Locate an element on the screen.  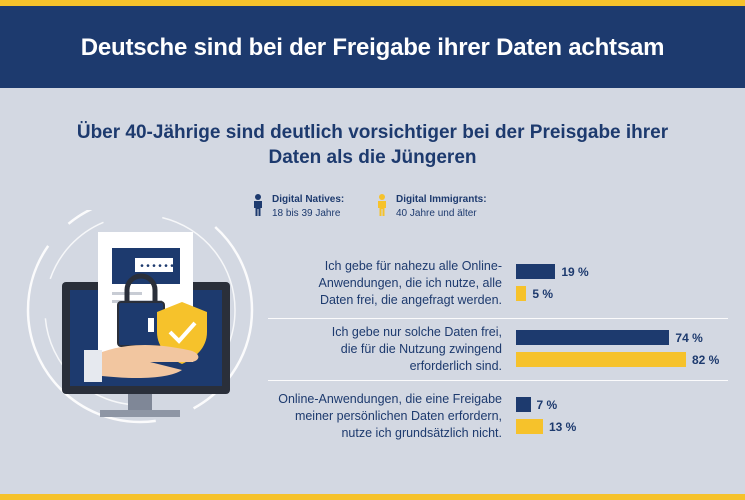
top-accent-stripe is located at coordinates (372, 3).